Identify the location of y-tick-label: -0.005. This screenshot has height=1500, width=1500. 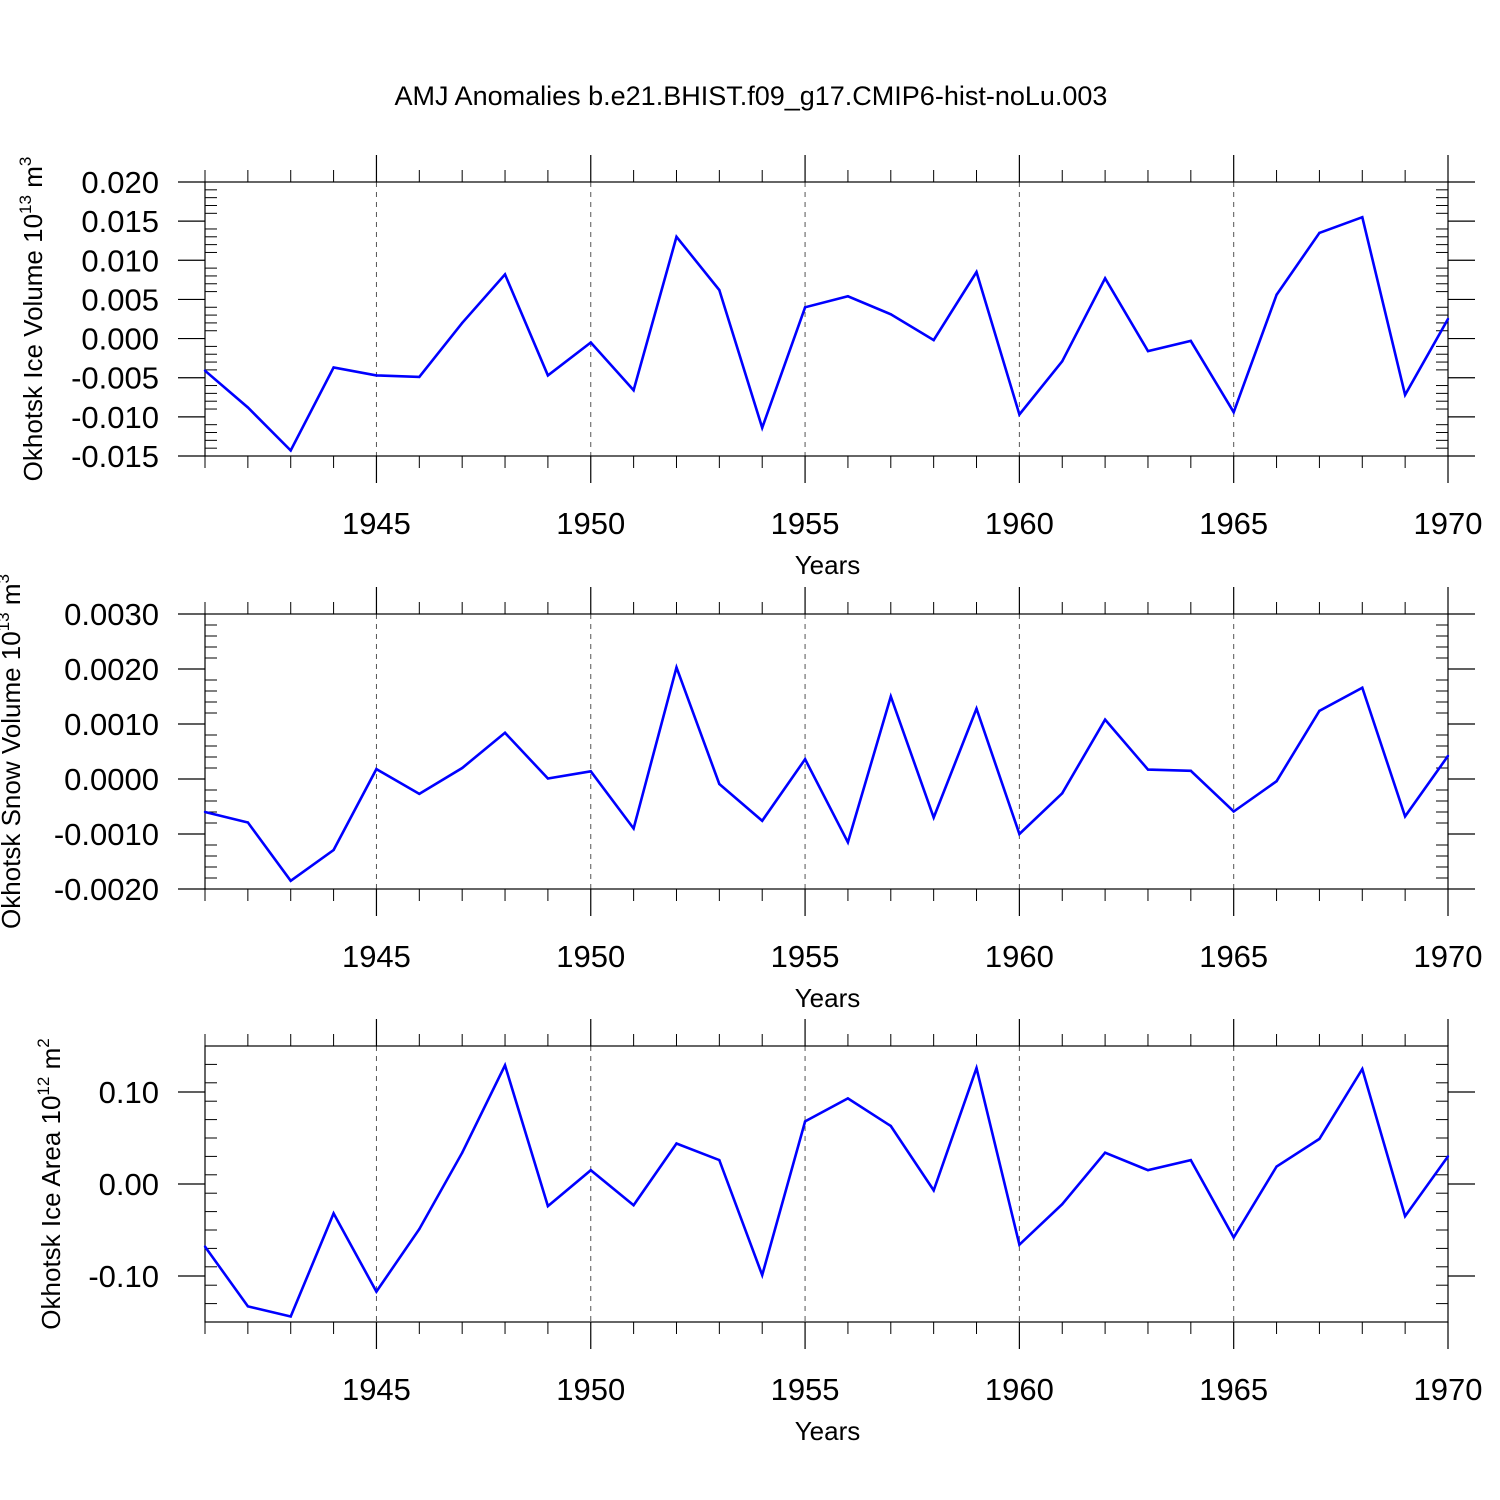
(115, 378).